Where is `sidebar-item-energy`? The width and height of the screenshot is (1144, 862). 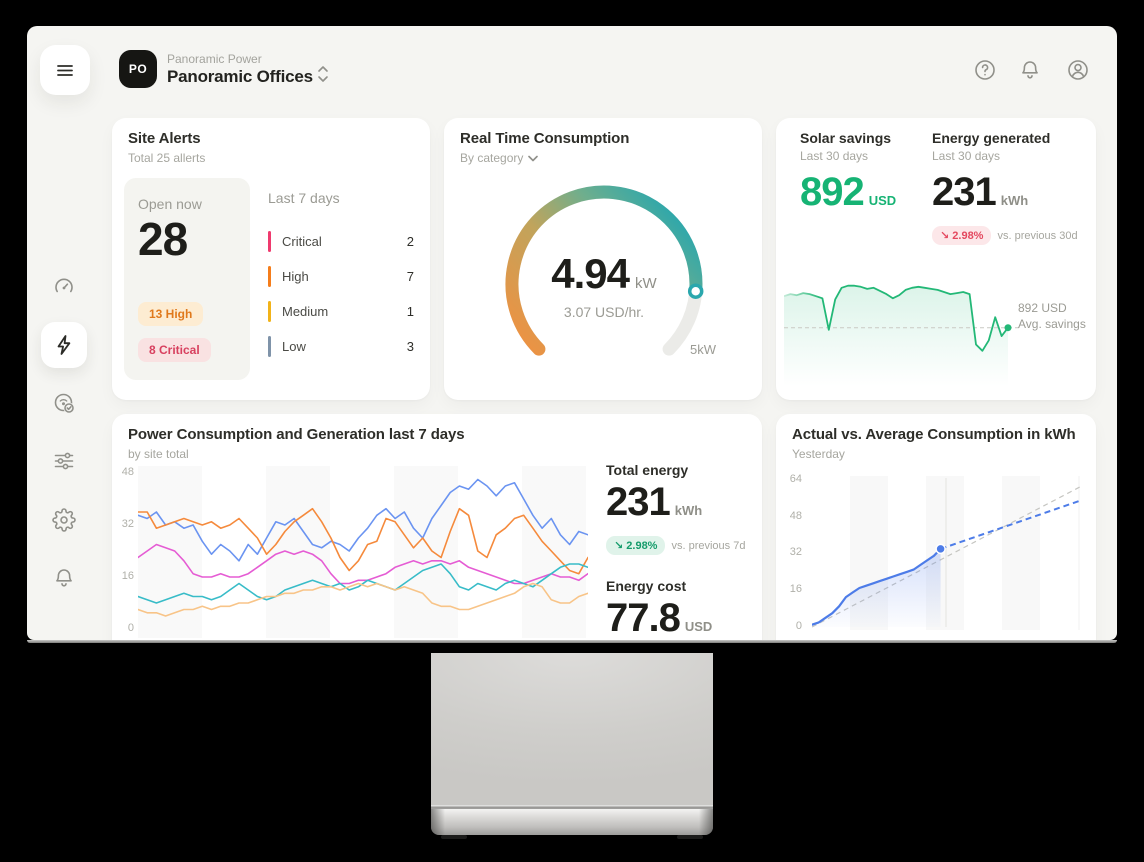
sidebar-item-energy is located at coordinates (64, 345).